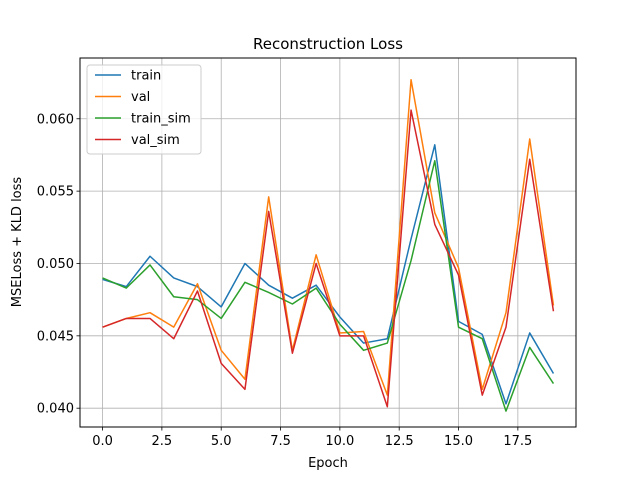  Describe the element at coordinates (55, 264) in the screenshot. I see `y-tick-label: 0.050` at that location.